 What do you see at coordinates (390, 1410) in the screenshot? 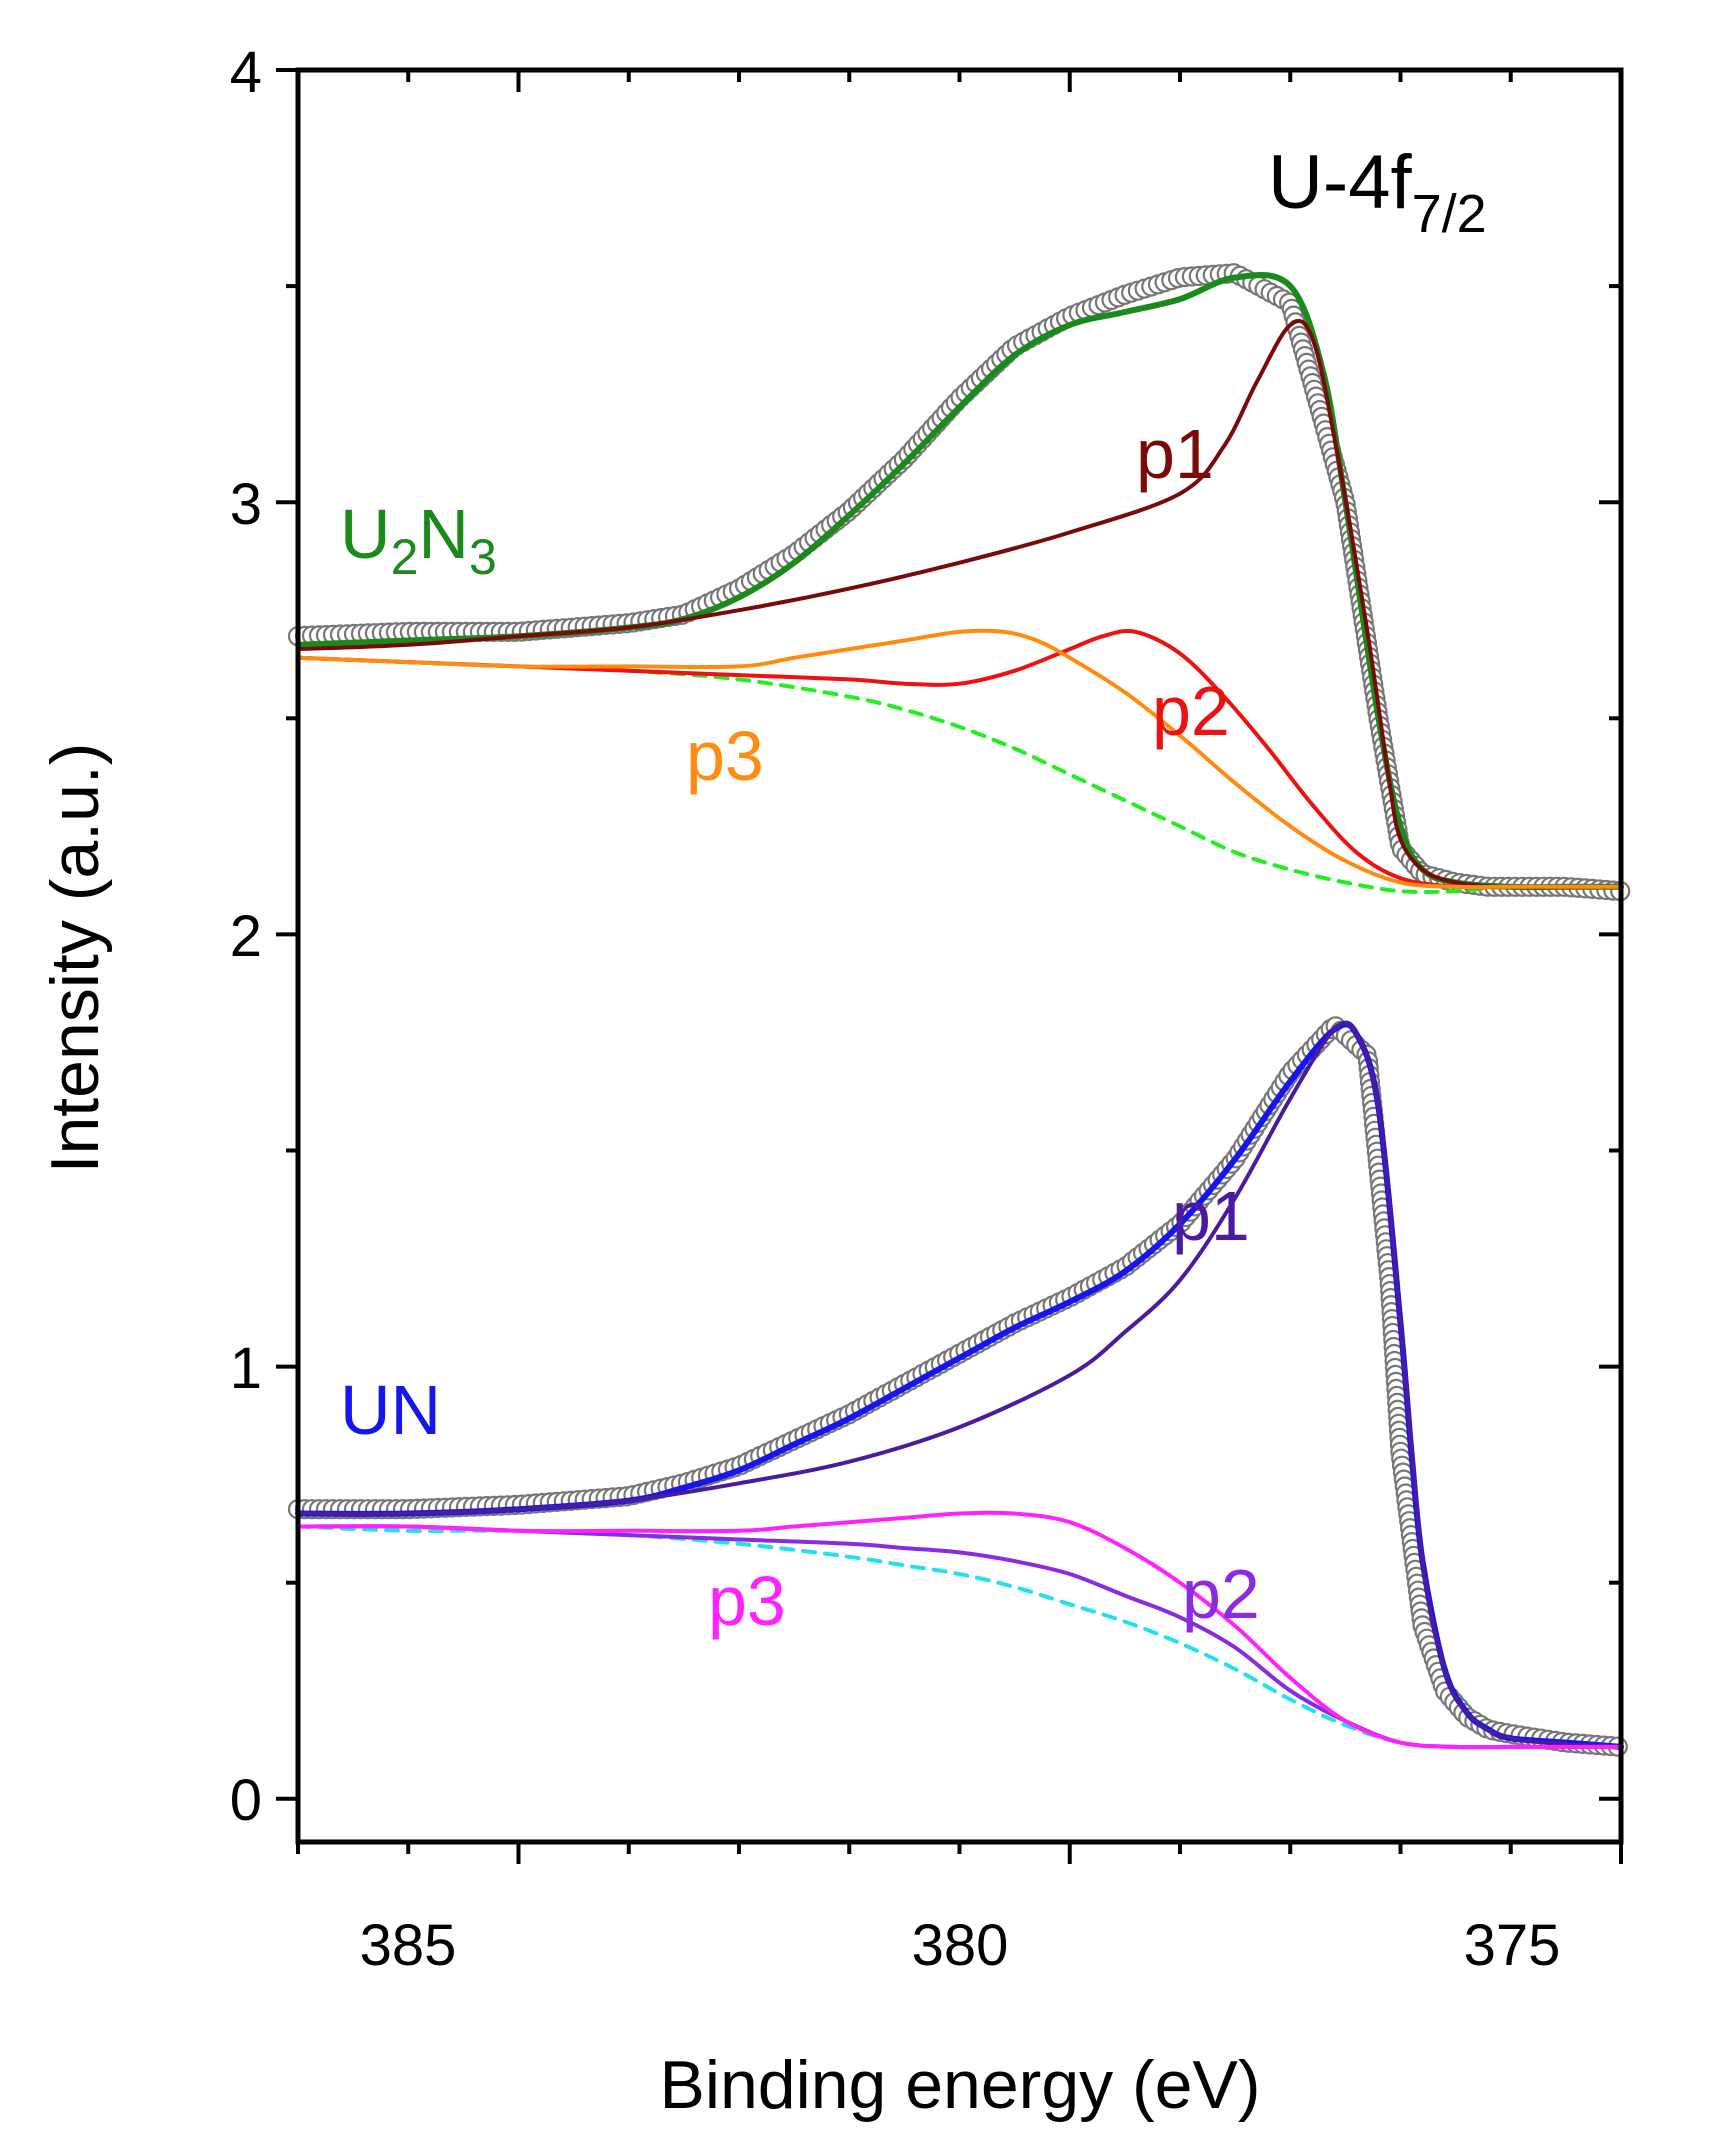
I see `label-un: UN` at bounding box center [390, 1410].